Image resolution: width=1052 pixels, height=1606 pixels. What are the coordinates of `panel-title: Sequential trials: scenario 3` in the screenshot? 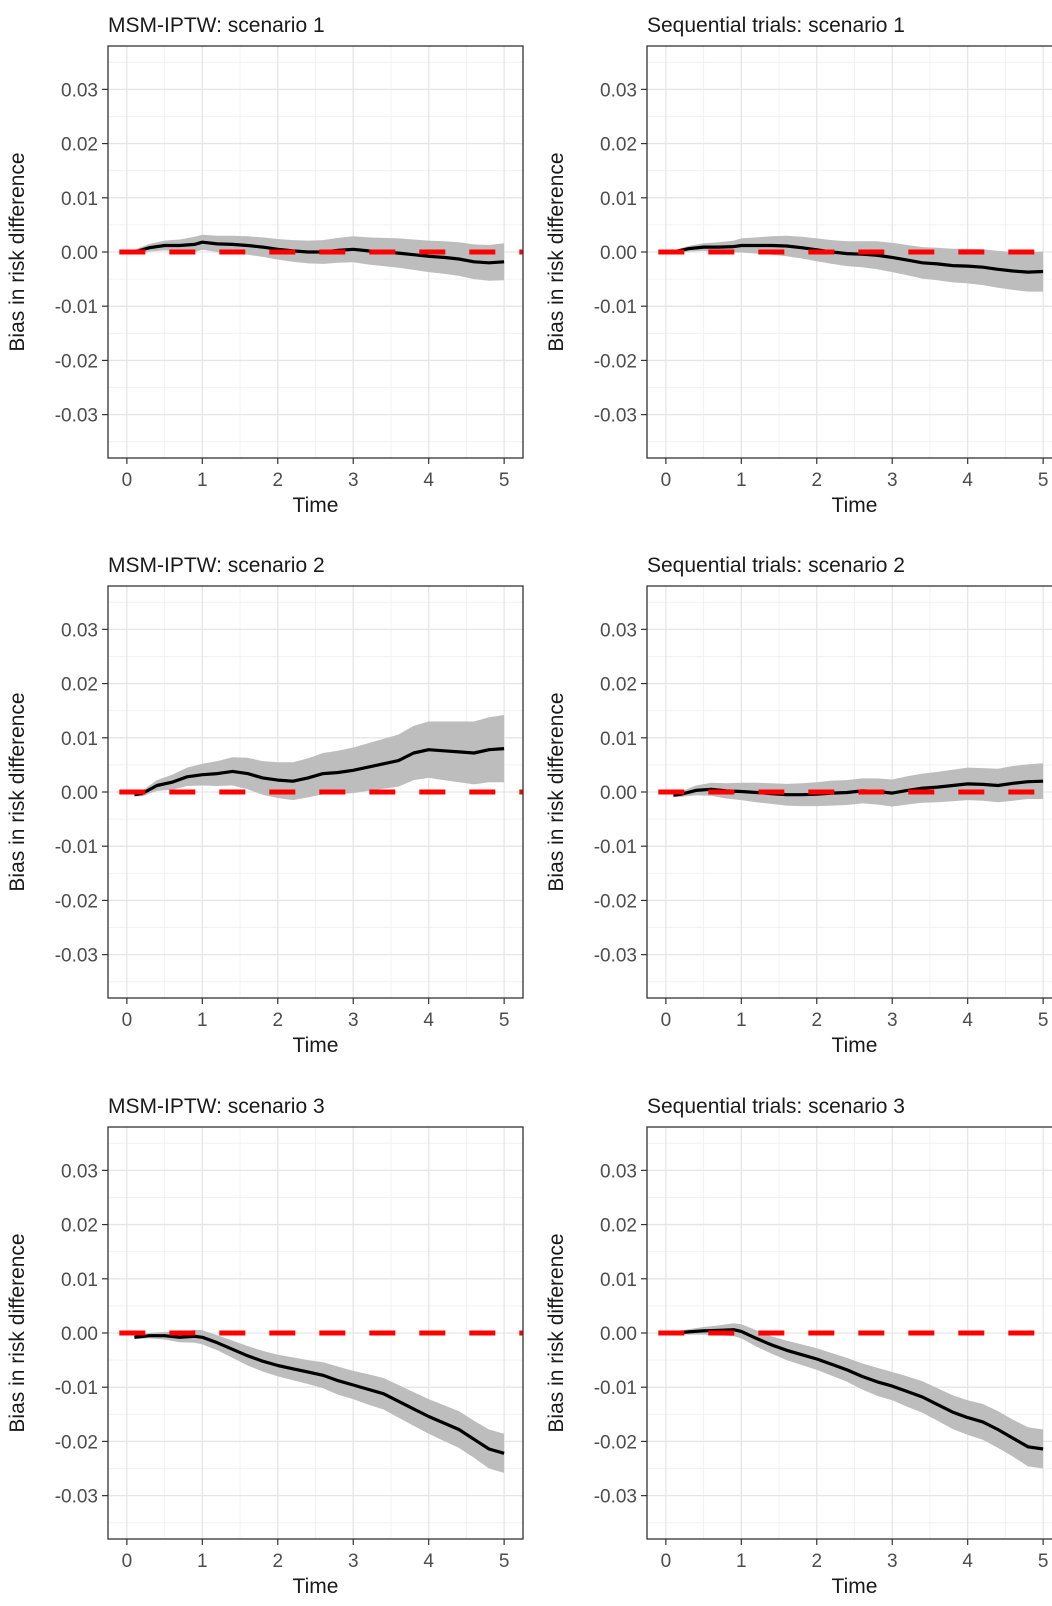 It's located at (776, 1106).